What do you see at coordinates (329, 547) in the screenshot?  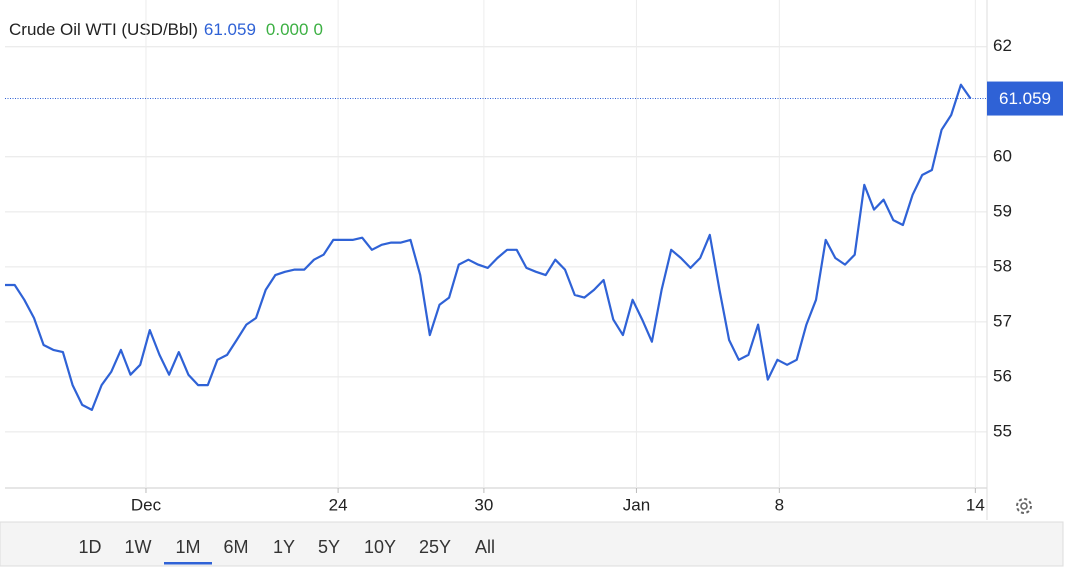 I see `range-button: 5Y` at bounding box center [329, 547].